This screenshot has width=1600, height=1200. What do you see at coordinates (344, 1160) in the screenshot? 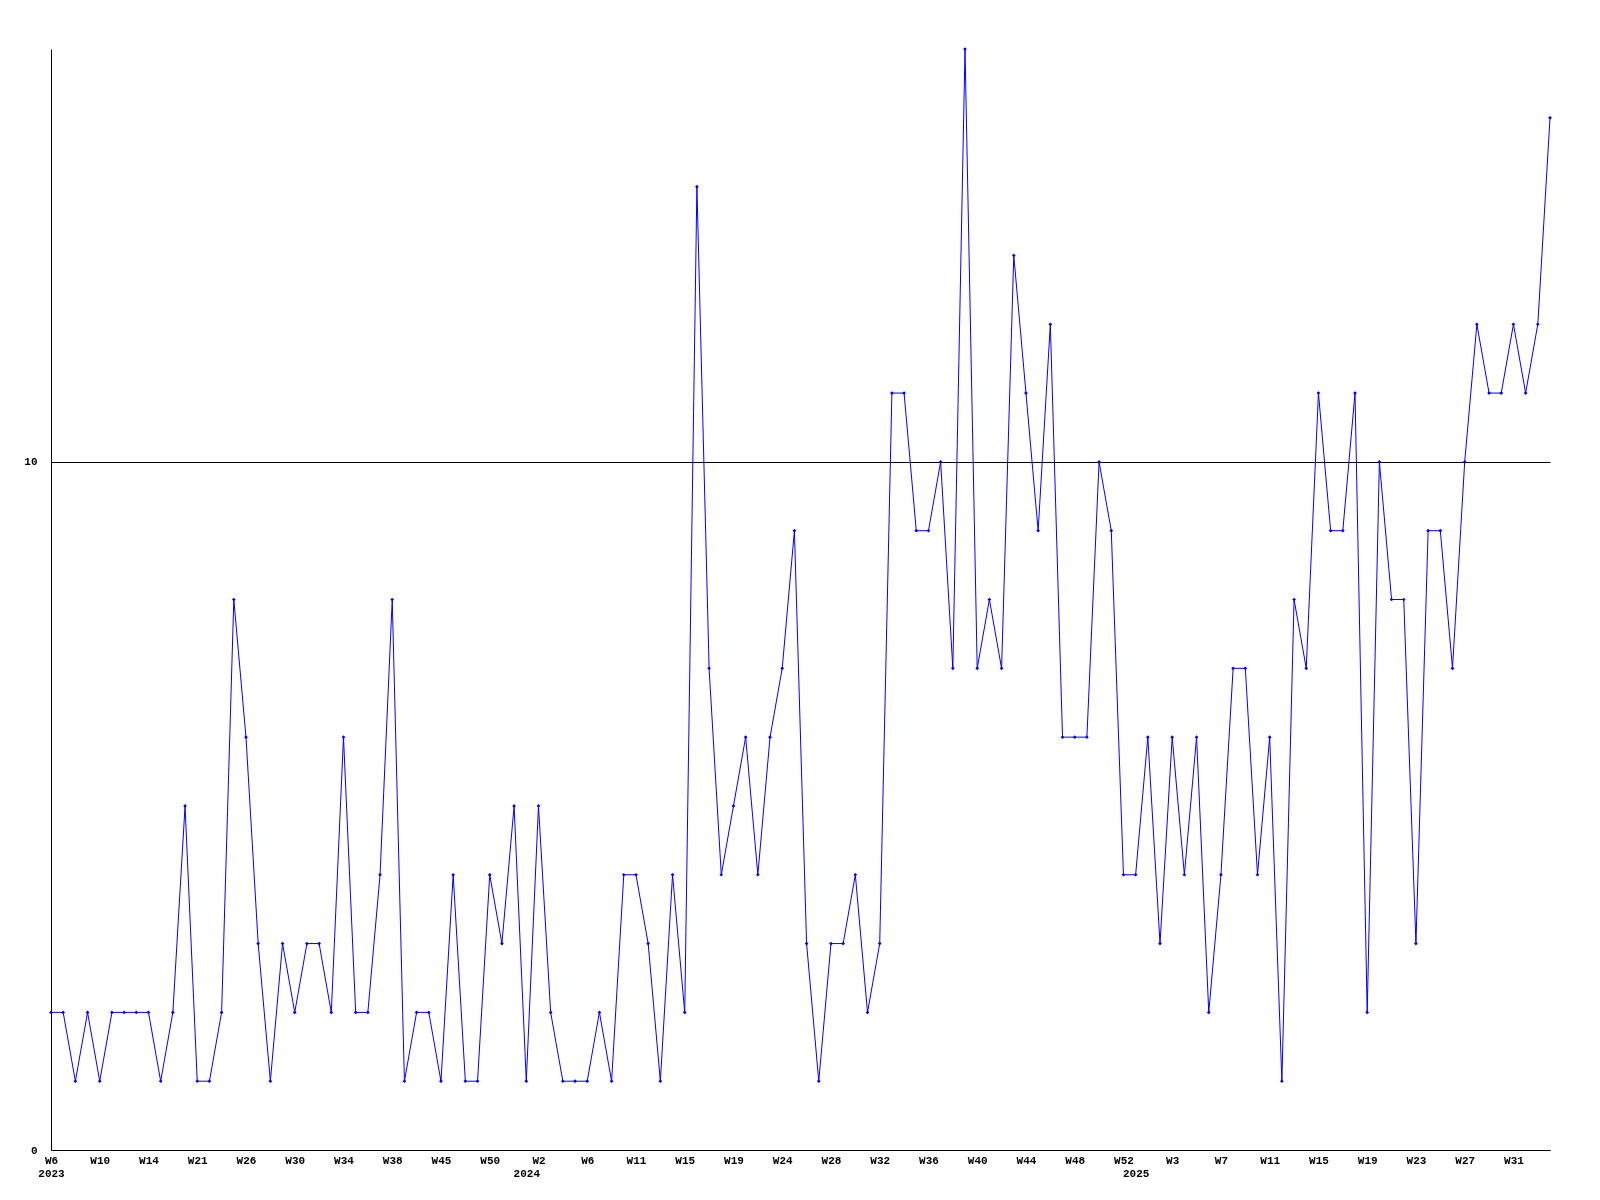
I see `x-tick-label: W34` at bounding box center [344, 1160].